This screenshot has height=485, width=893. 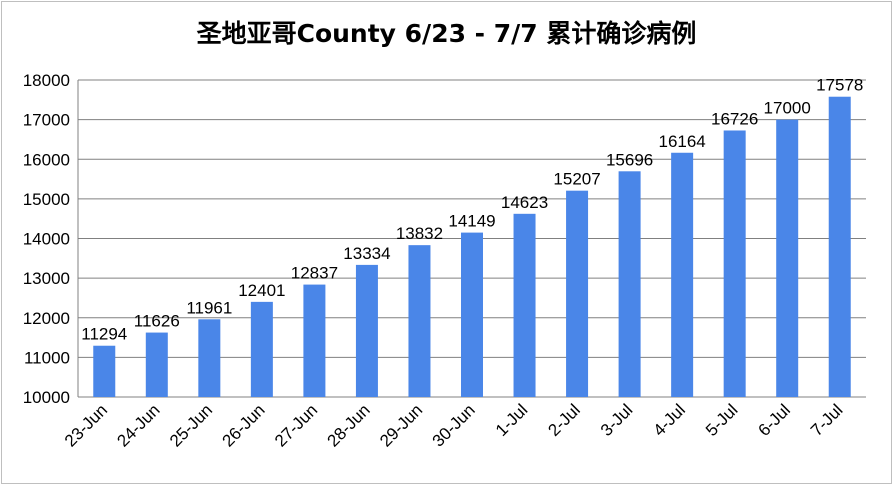 What do you see at coordinates (314, 273) in the screenshot?
I see `data-label: 12837` at bounding box center [314, 273].